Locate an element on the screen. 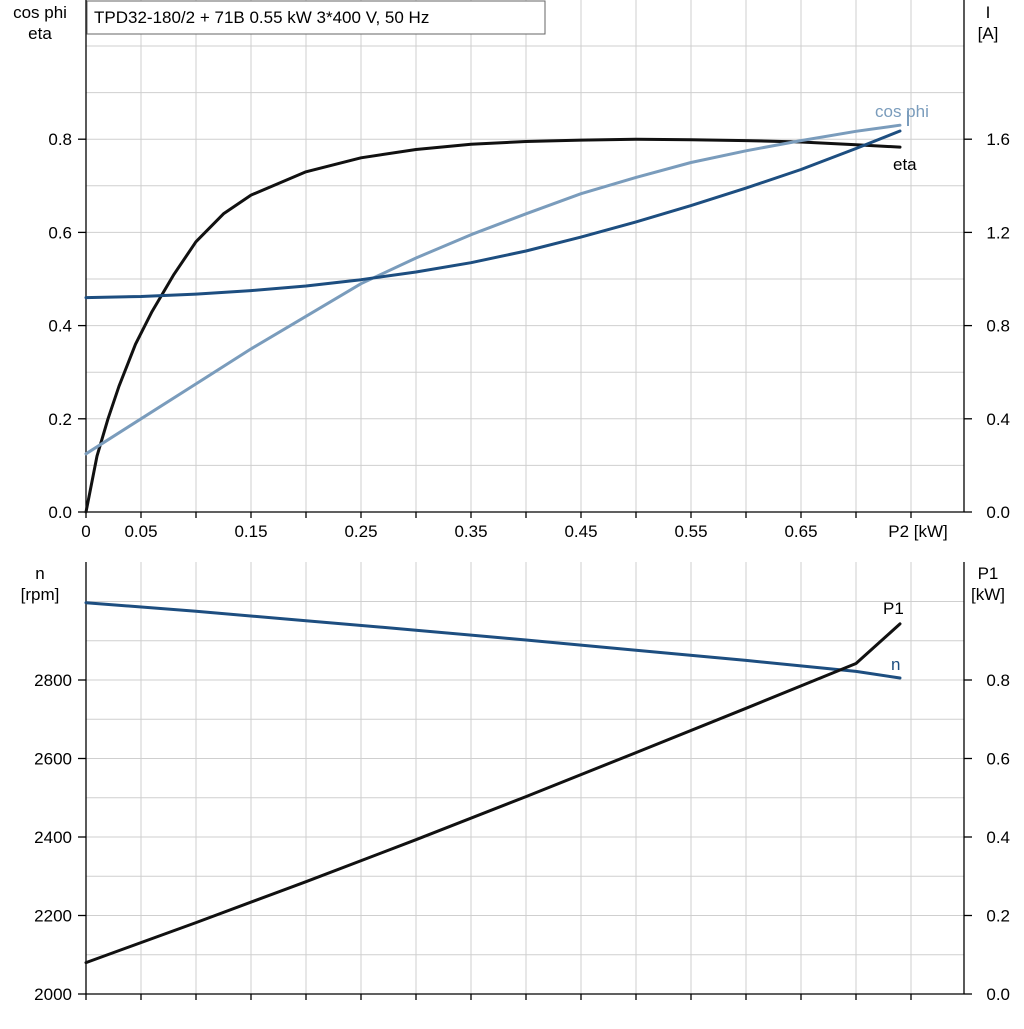 This screenshot has width=1024, height=1029. panel1-x-axis-label: P2 [kW] is located at coordinates (918, 531).